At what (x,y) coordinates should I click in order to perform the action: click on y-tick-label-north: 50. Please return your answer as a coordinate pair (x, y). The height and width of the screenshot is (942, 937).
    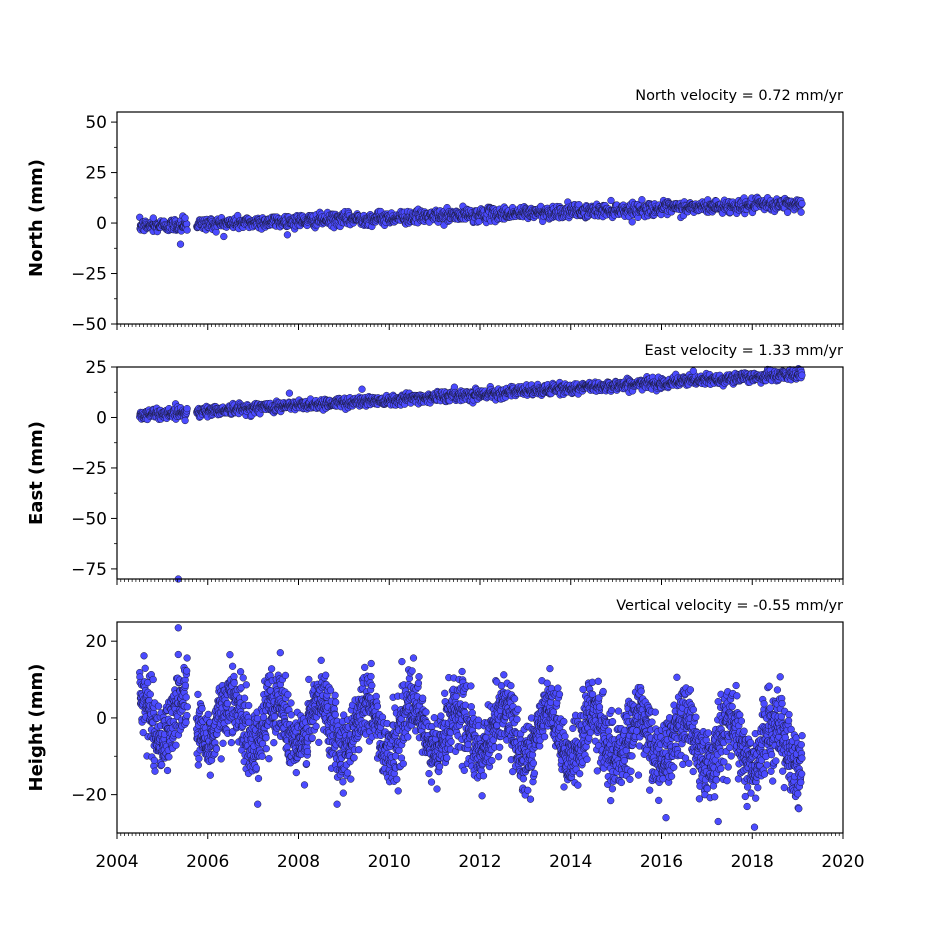
    Looking at the image, I should click on (96, 123).